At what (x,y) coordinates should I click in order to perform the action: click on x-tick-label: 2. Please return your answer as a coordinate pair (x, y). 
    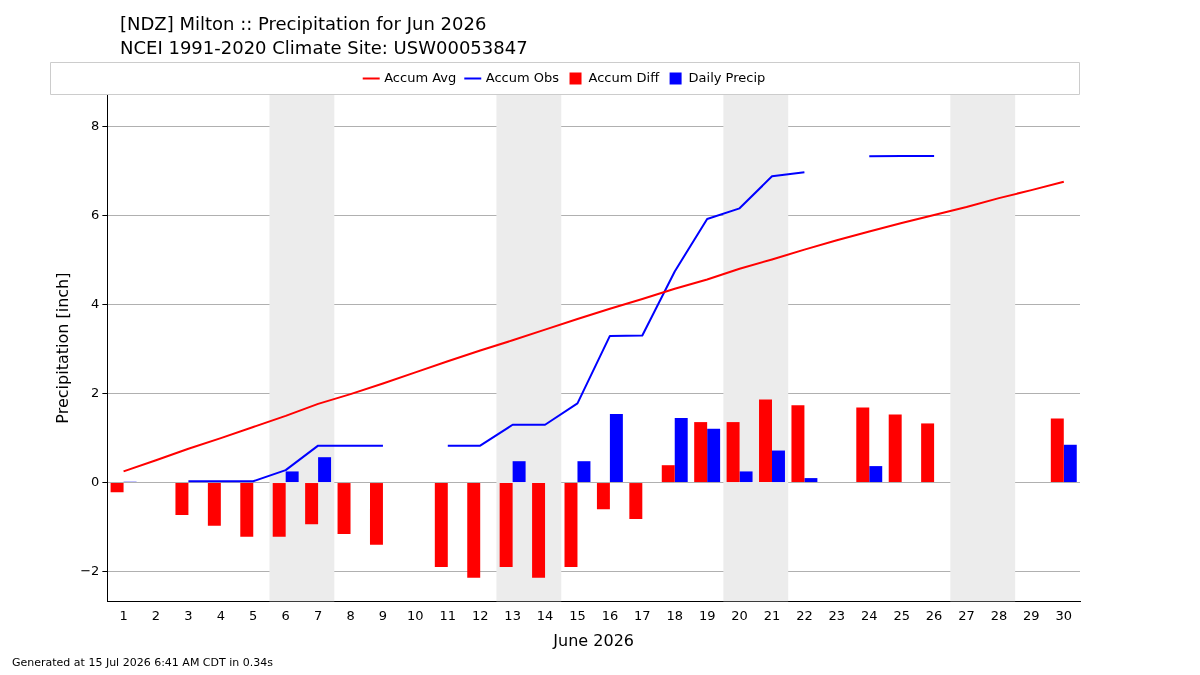
    Looking at the image, I should click on (156, 616).